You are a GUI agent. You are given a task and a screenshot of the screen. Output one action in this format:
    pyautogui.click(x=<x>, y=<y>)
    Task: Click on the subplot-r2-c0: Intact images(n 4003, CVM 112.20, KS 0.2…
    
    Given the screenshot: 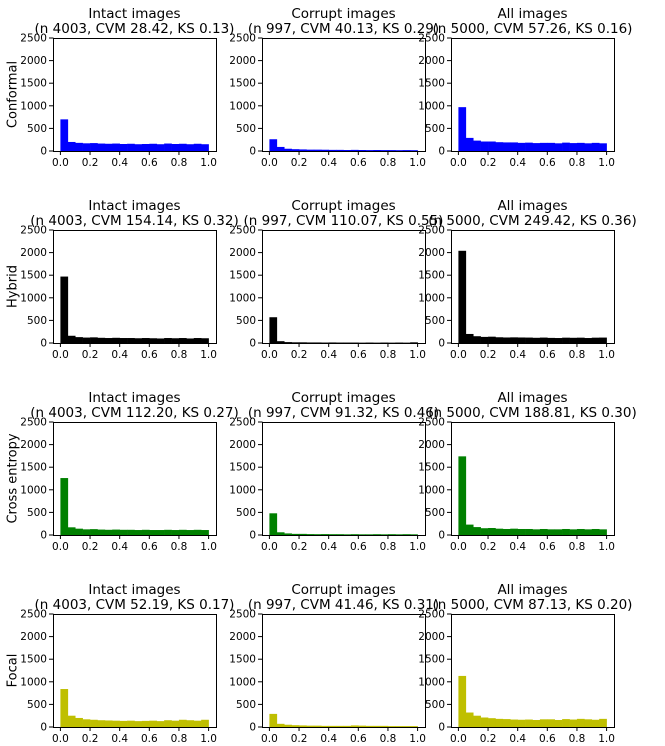 What is the action you would take?
    pyautogui.click(x=129, y=471)
    